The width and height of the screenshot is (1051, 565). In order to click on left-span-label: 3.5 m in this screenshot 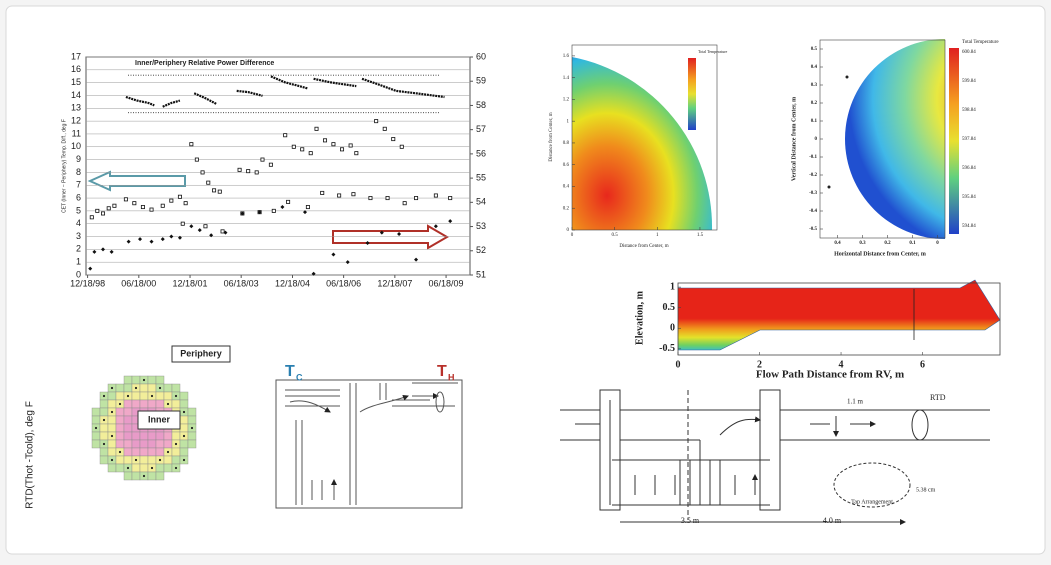, I will do `click(690, 520)`.